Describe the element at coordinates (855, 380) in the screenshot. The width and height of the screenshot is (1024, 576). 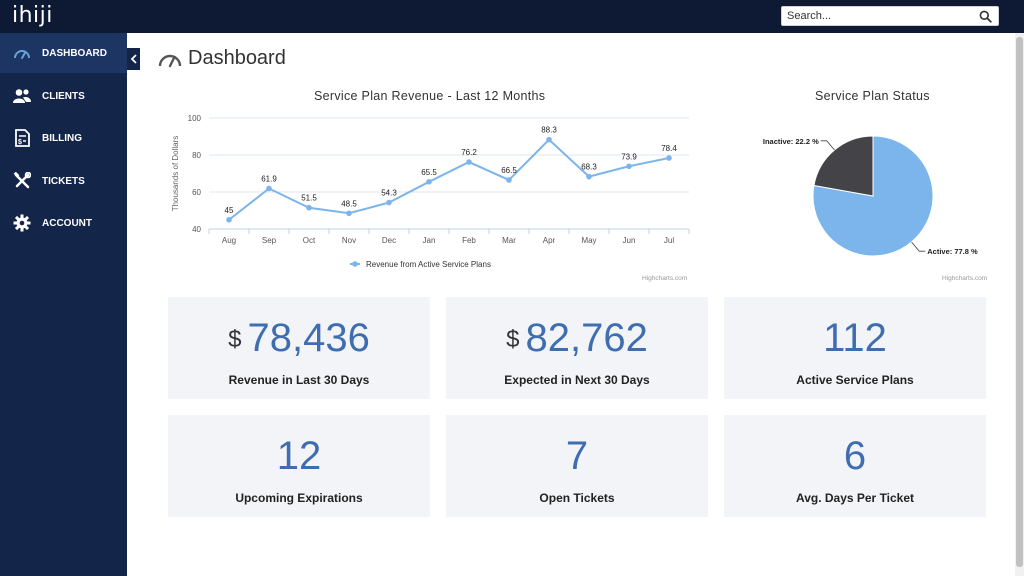
I see `stat-label: Active Service Plans` at that location.